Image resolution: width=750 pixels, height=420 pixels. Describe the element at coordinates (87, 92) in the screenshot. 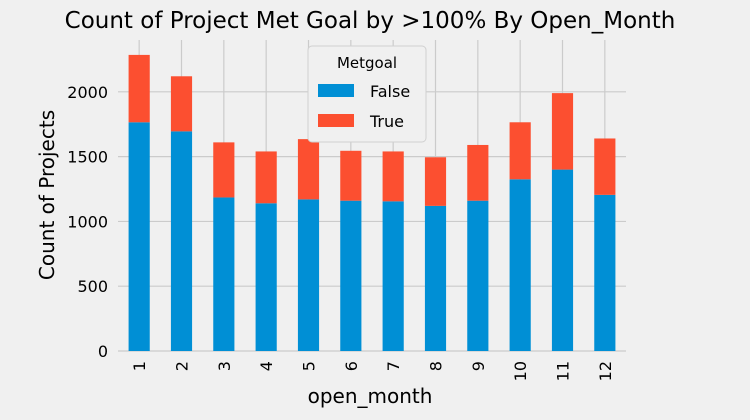

I see `y-tick-label: 2000` at that location.